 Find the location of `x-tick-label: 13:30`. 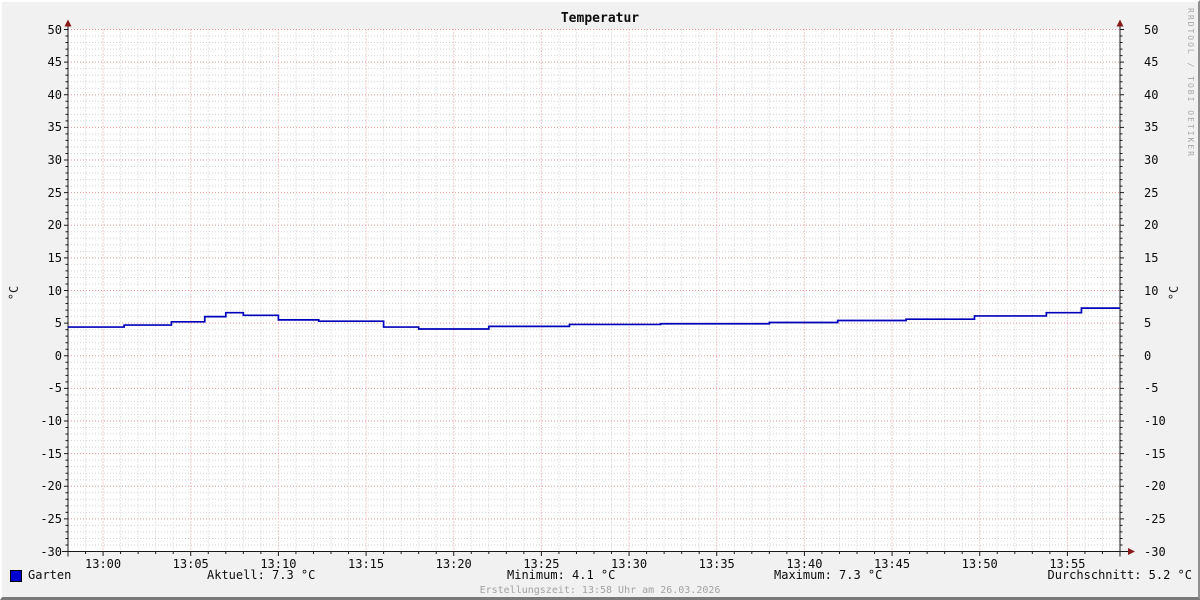

x-tick-label: 13:30 is located at coordinates (629, 563).